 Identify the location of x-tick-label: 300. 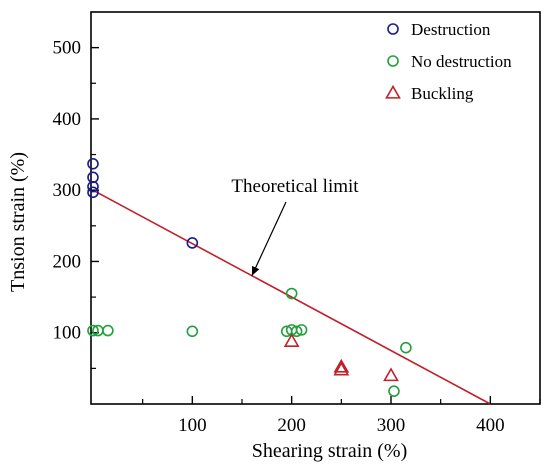
(391, 425).